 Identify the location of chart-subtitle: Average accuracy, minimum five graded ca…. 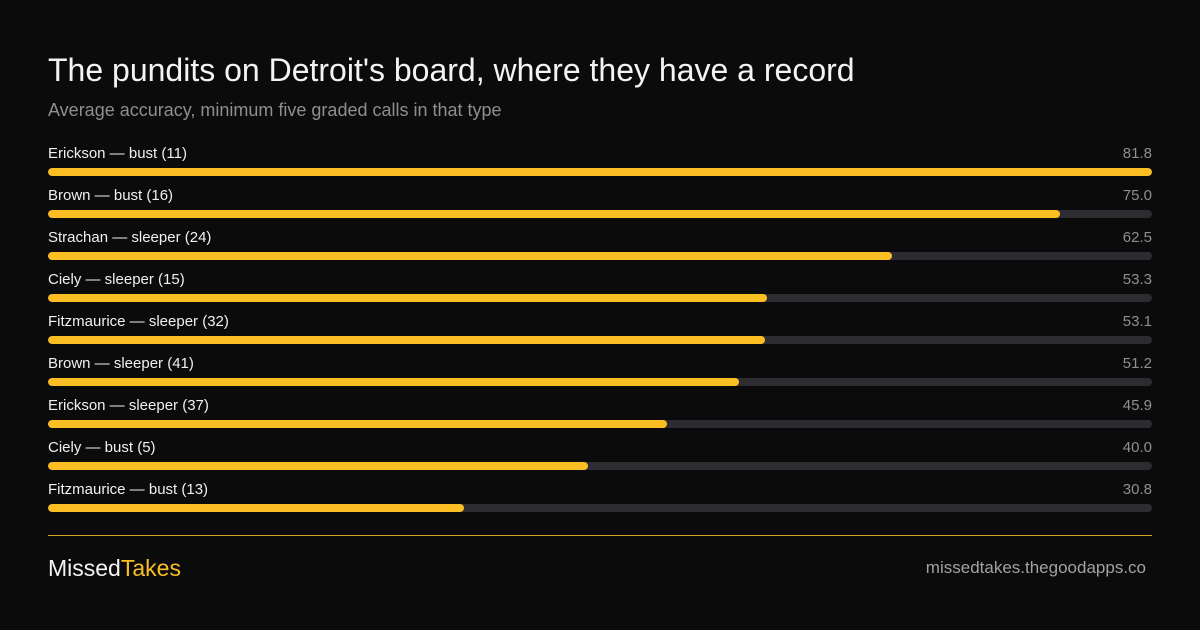
(275, 110).